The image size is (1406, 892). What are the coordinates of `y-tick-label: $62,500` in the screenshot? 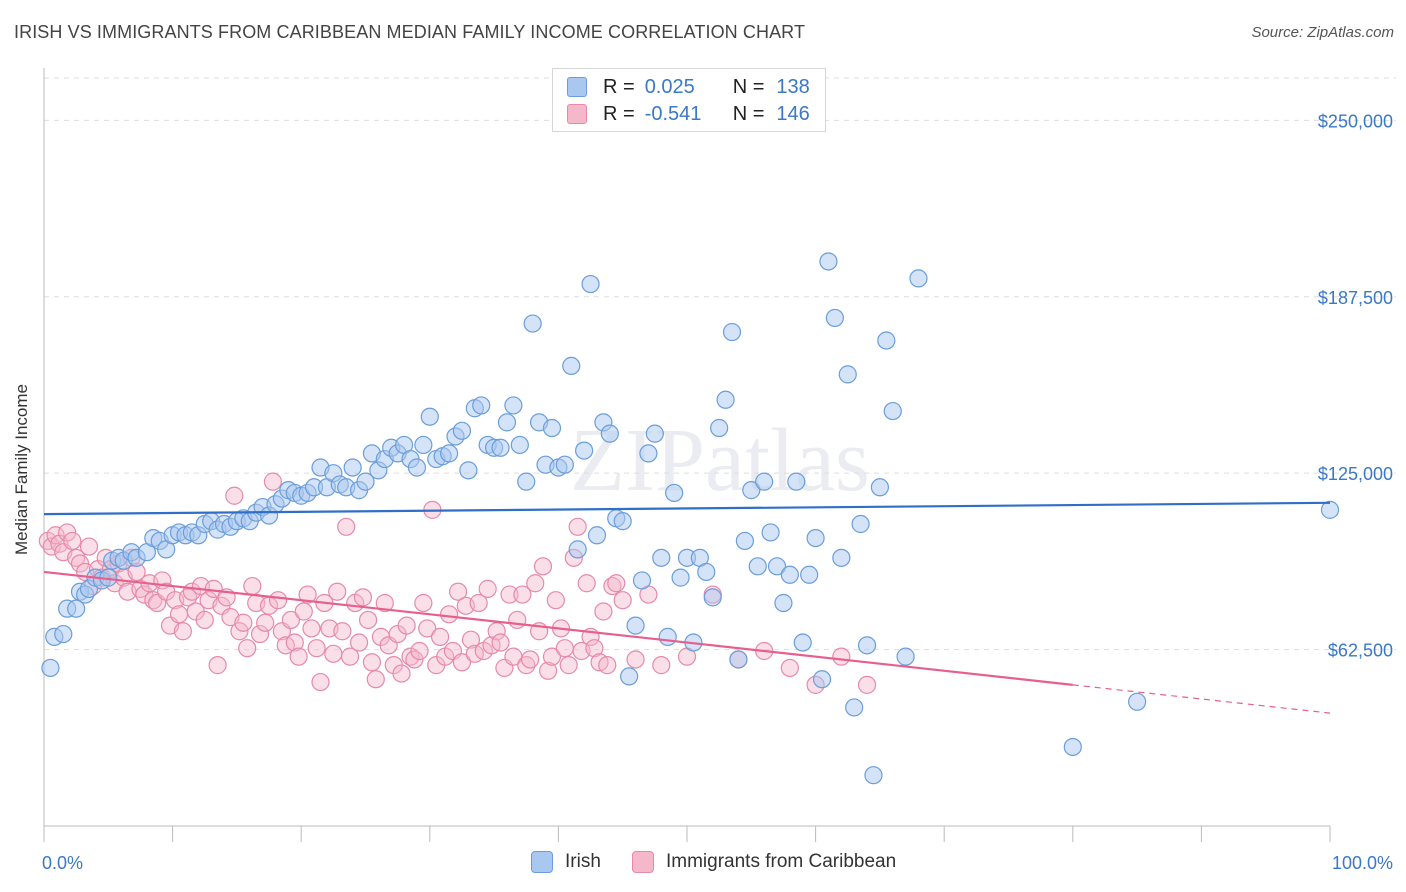 It's located at (1360, 651).